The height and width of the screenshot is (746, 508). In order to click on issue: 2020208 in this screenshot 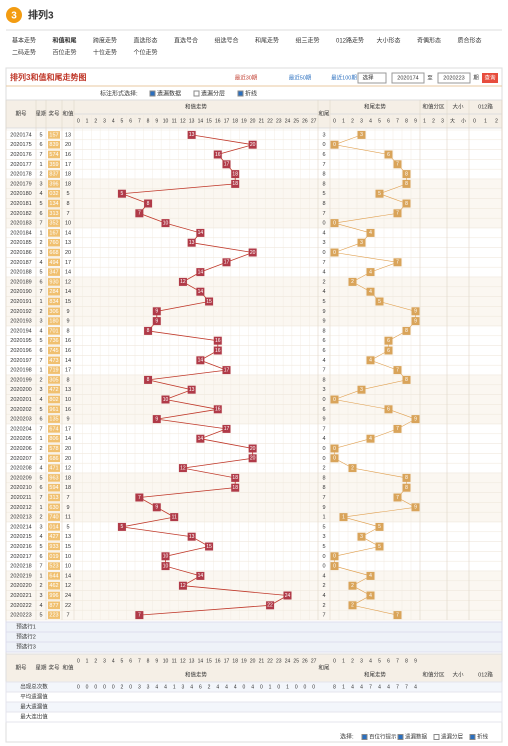, I will do `click(20, 469)`.